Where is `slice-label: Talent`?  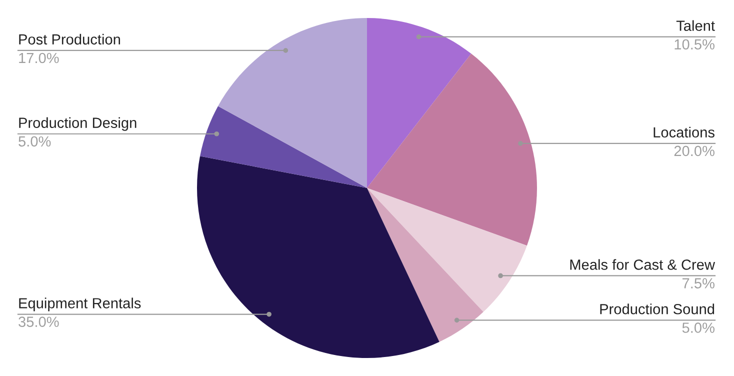
slice-label: Talent is located at coordinates (695, 25).